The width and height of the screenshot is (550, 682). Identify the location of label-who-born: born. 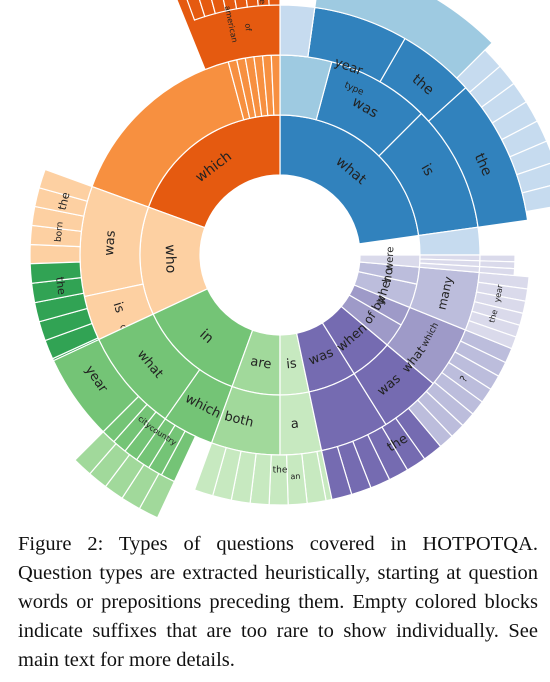
(60, 231).